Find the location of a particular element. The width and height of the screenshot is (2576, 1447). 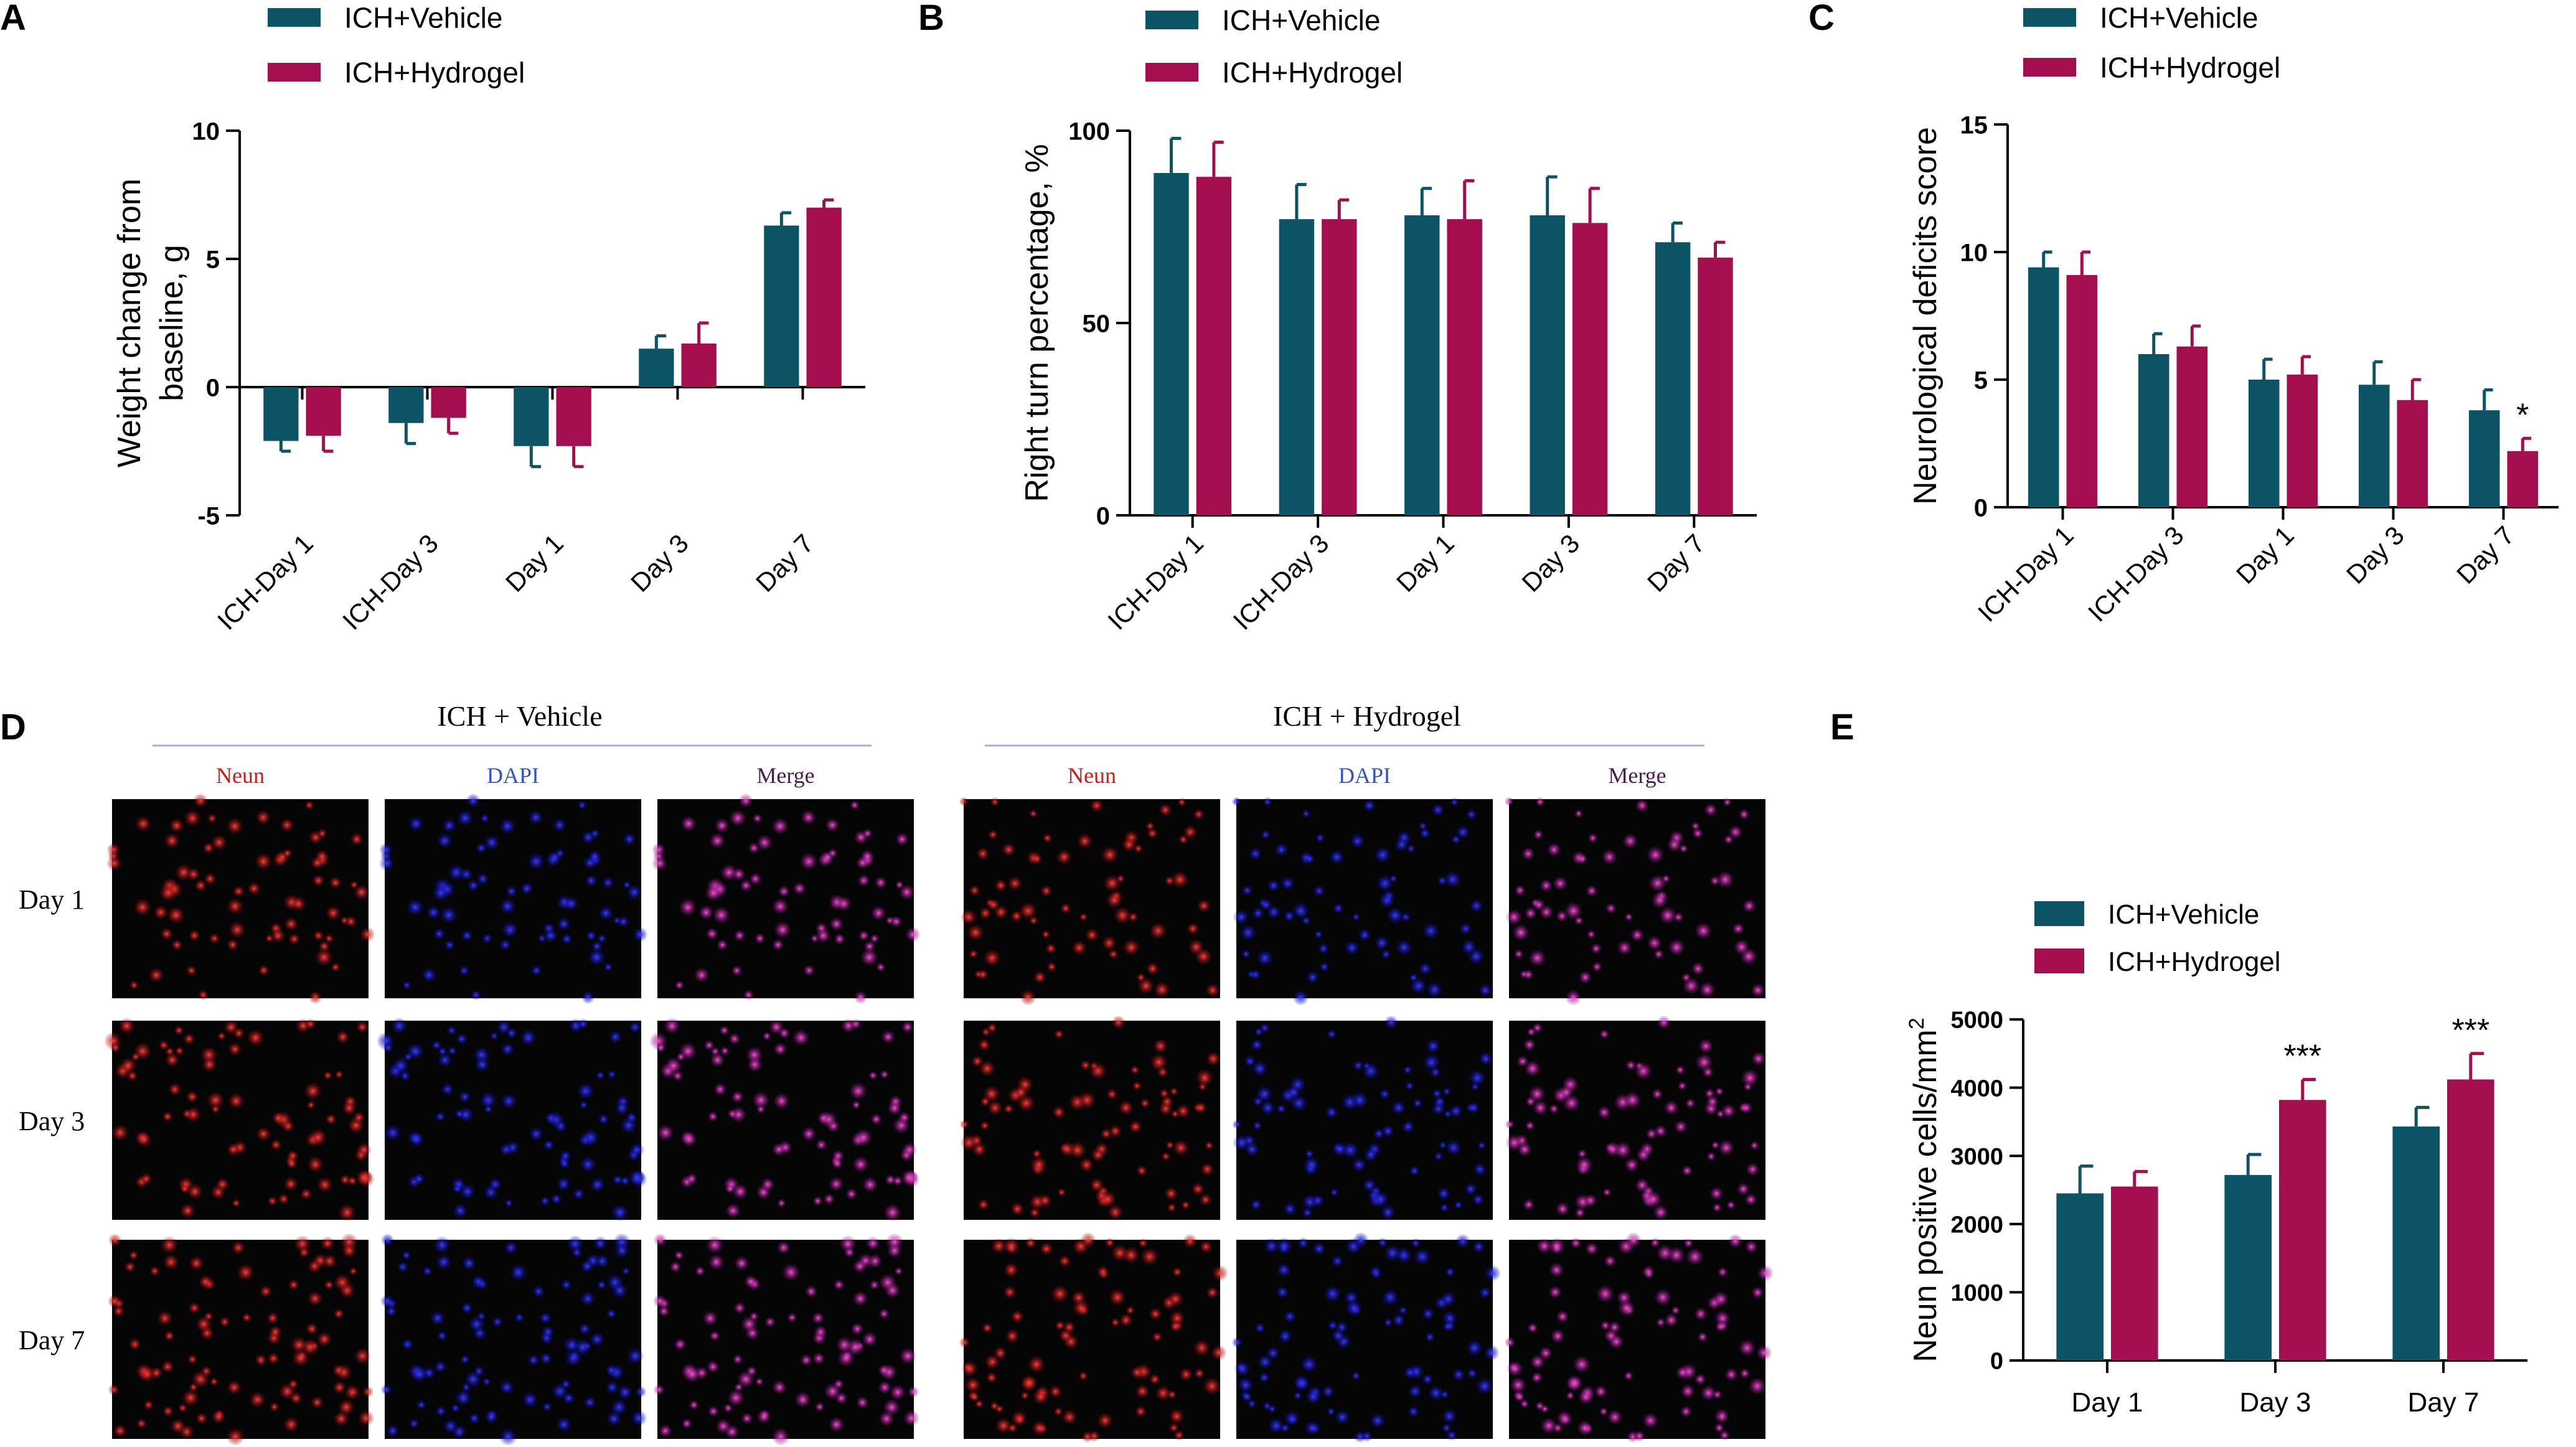

panel-letter-d: D is located at coordinates (13, 727).